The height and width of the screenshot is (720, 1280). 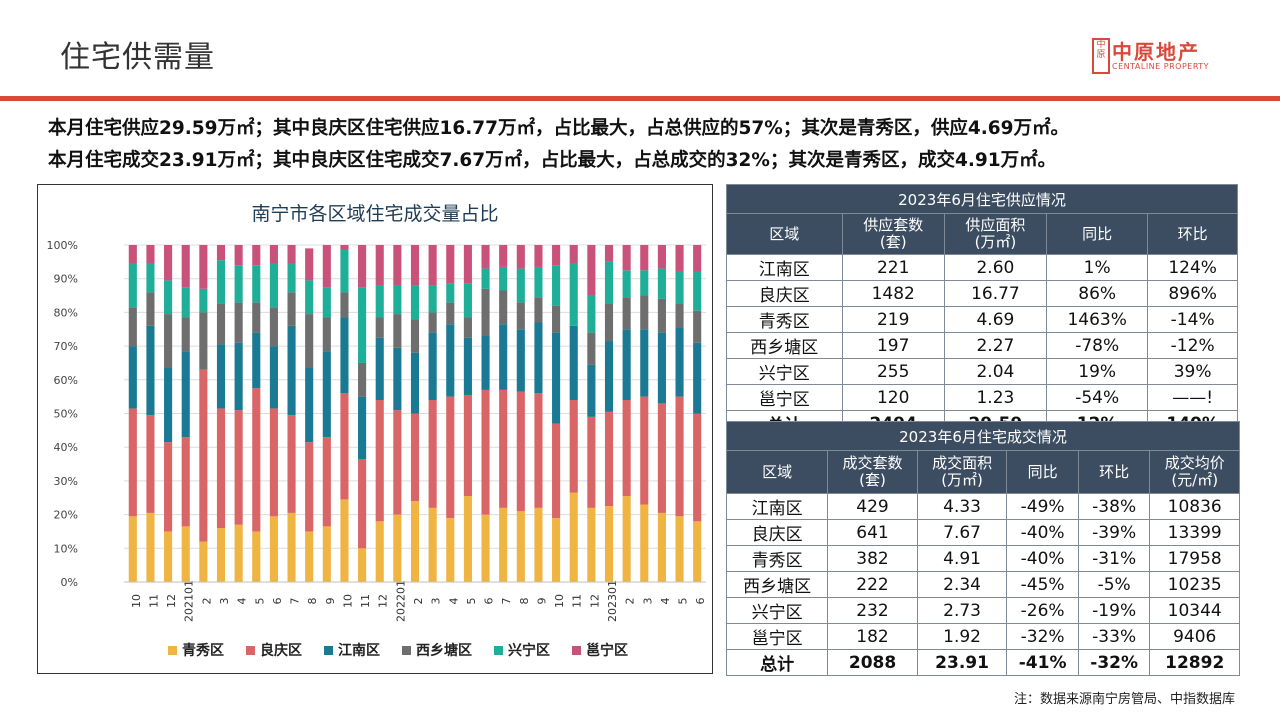 I want to click on x-tick-label: 9, so click(x=541, y=601).